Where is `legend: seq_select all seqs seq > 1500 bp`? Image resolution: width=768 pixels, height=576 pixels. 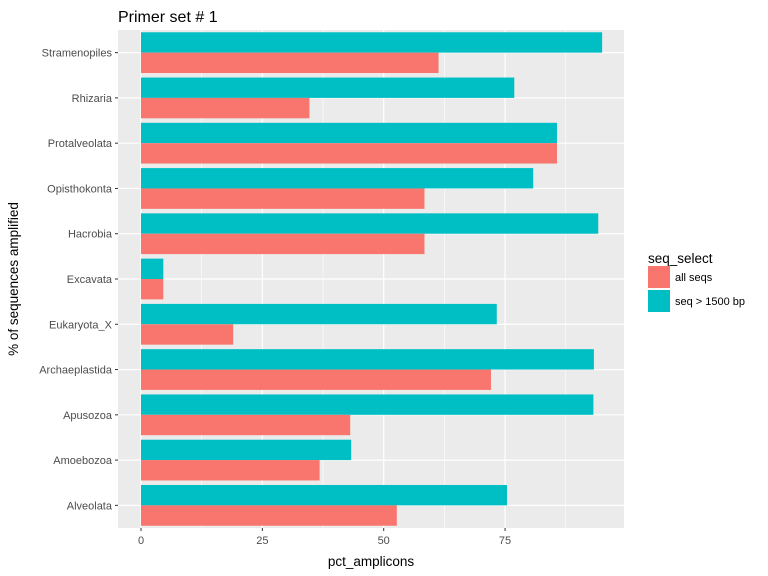 legend: seq_select all seqs seq > 1500 bp is located at coordinates (696, 281).